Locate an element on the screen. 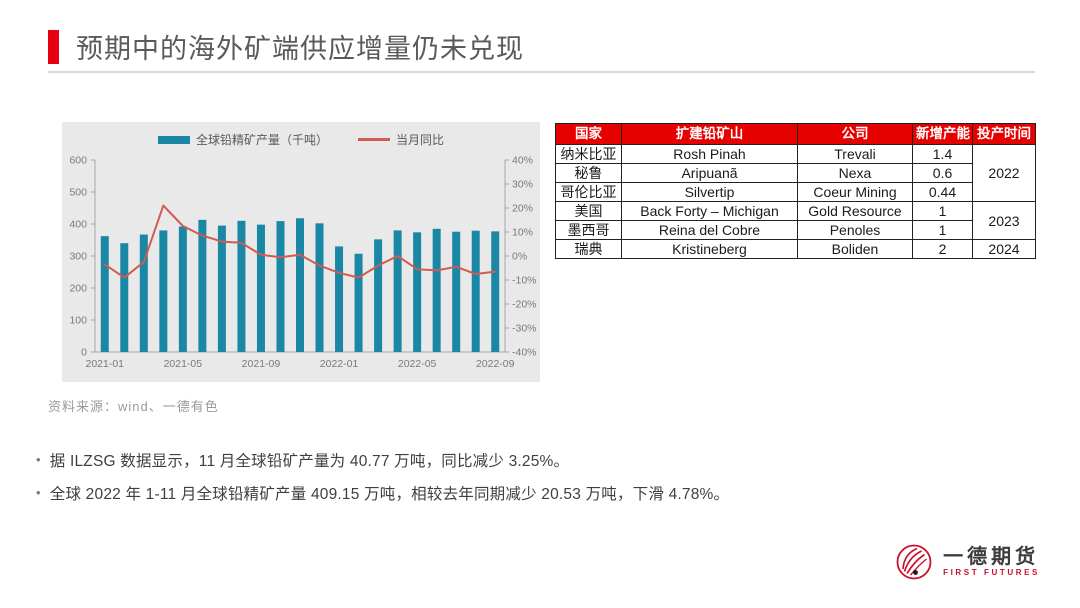 The image size is (1080, 608). cell-mine: Back Forty – Michigan is located at coordinates (709, 211).